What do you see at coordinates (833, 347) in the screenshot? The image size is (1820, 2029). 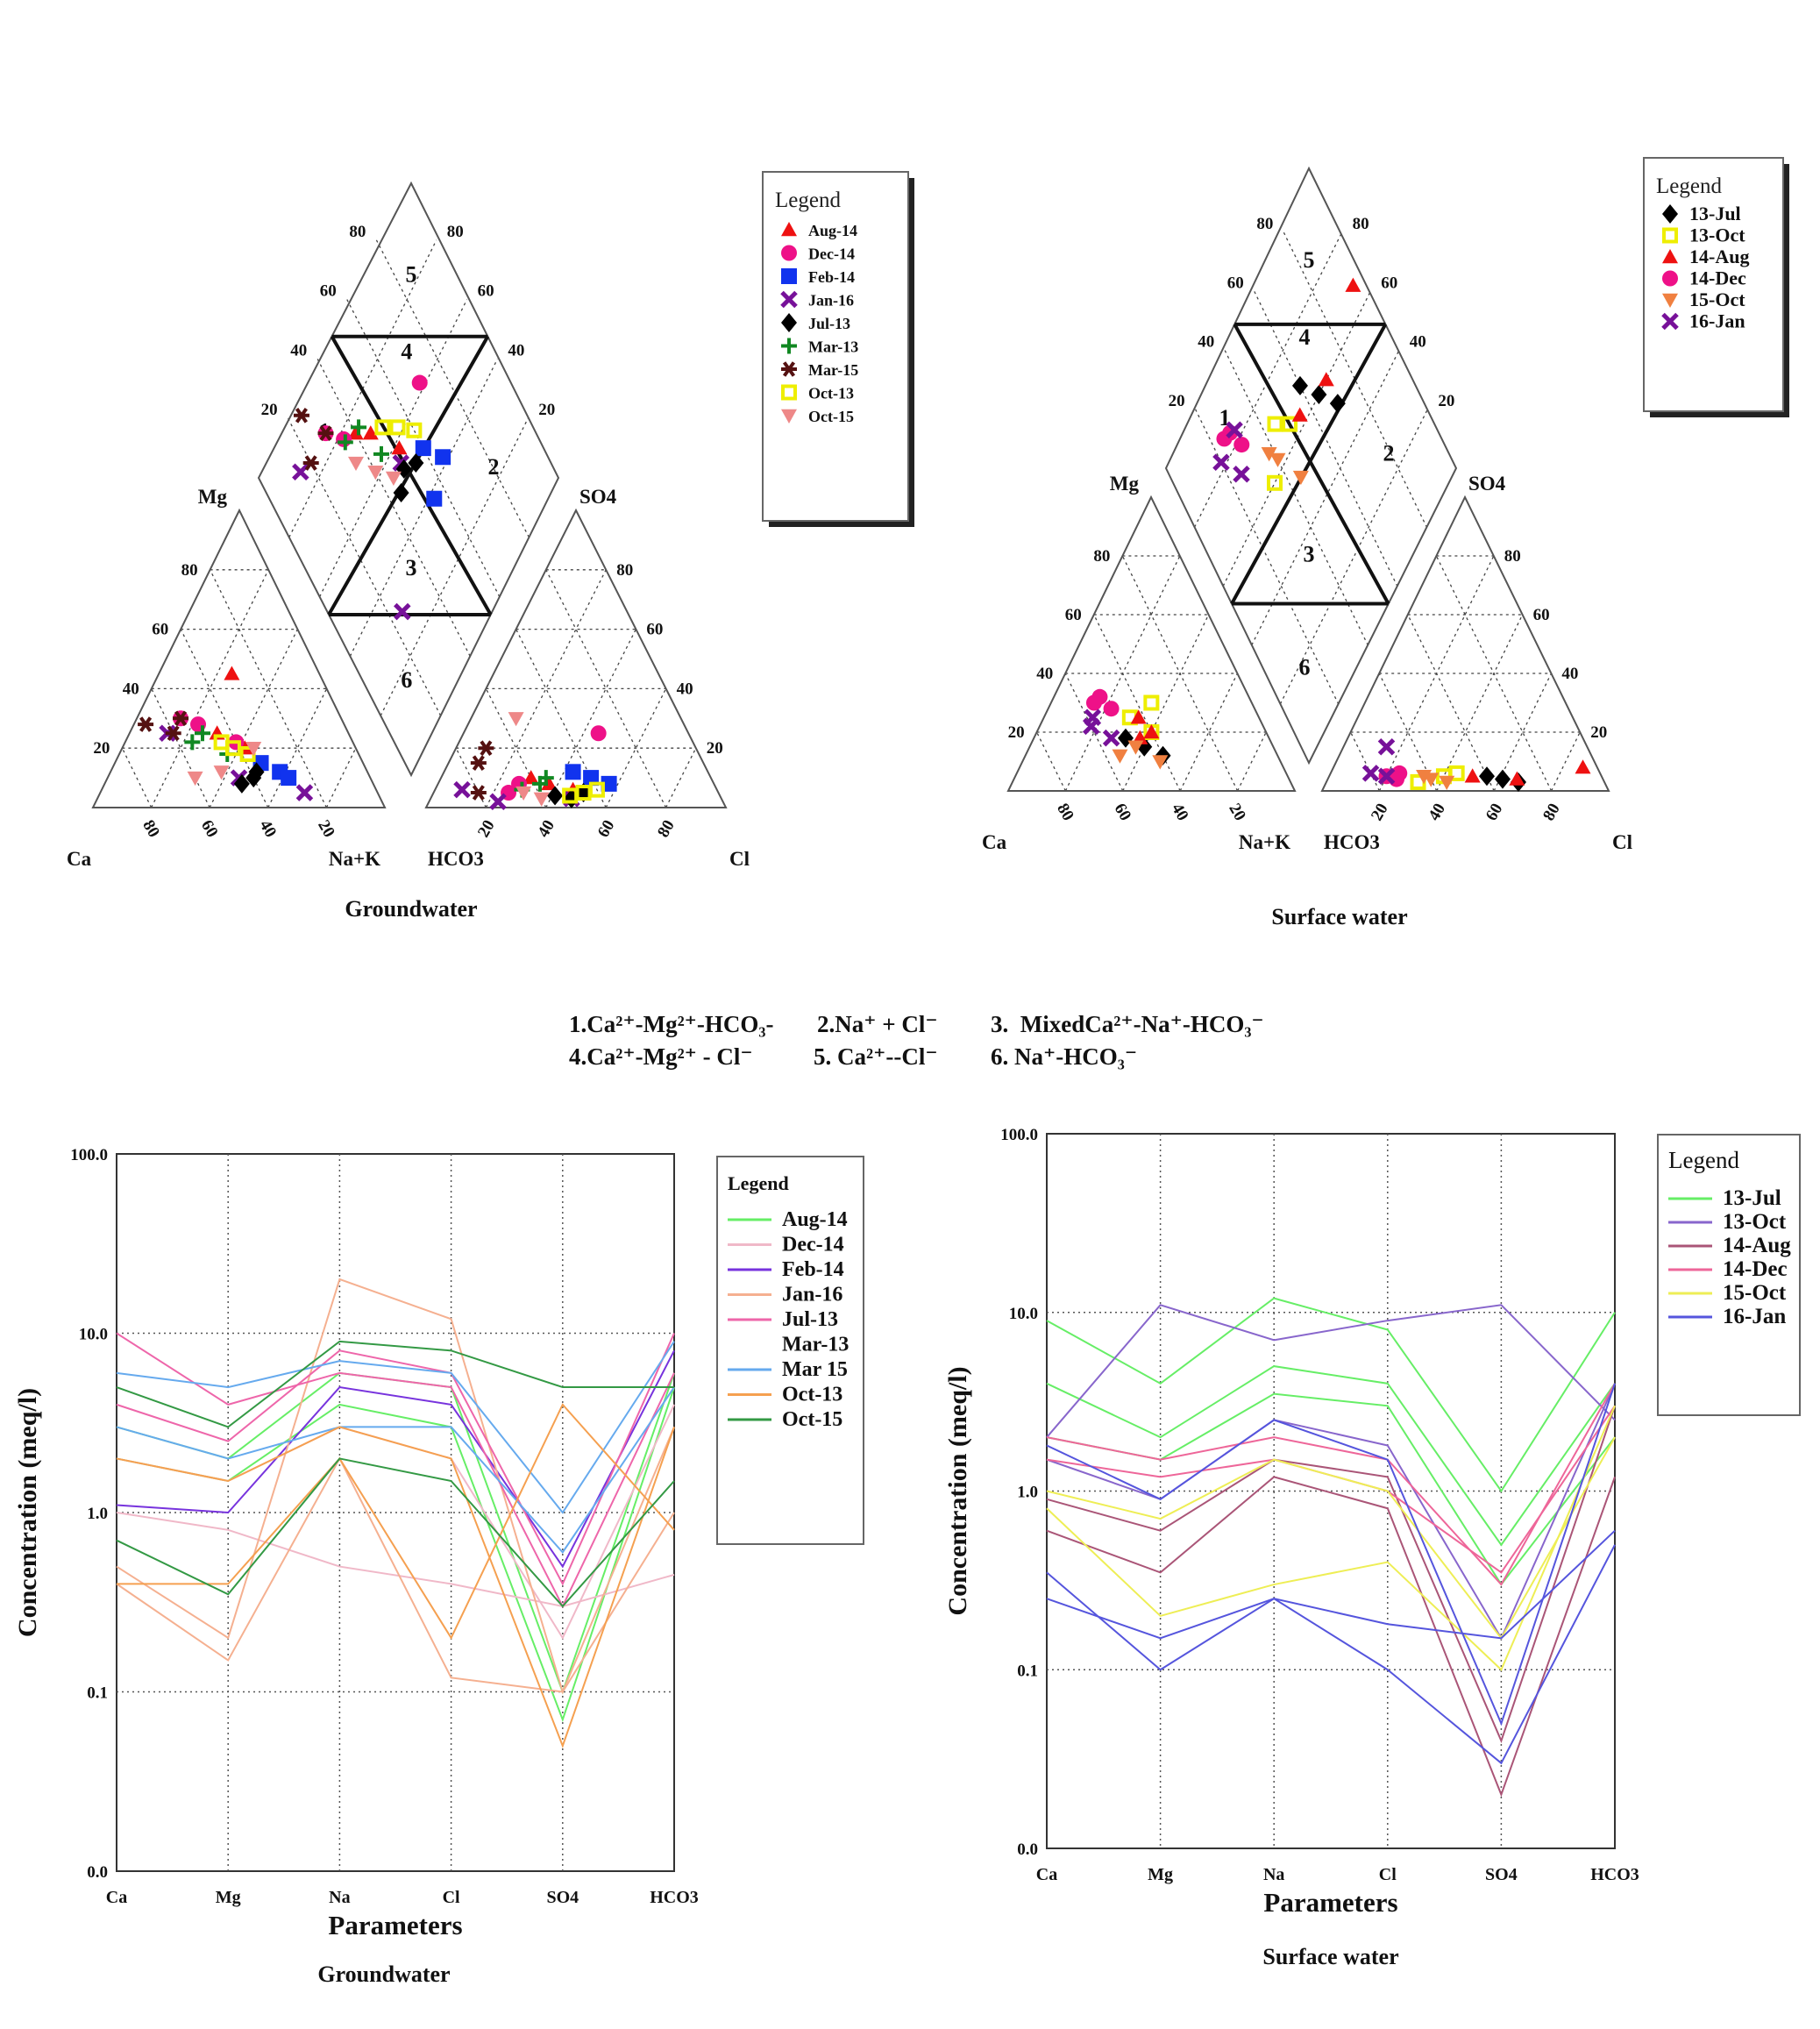 I see `legend-label: Mar-13` at bounding box center [833, 347].